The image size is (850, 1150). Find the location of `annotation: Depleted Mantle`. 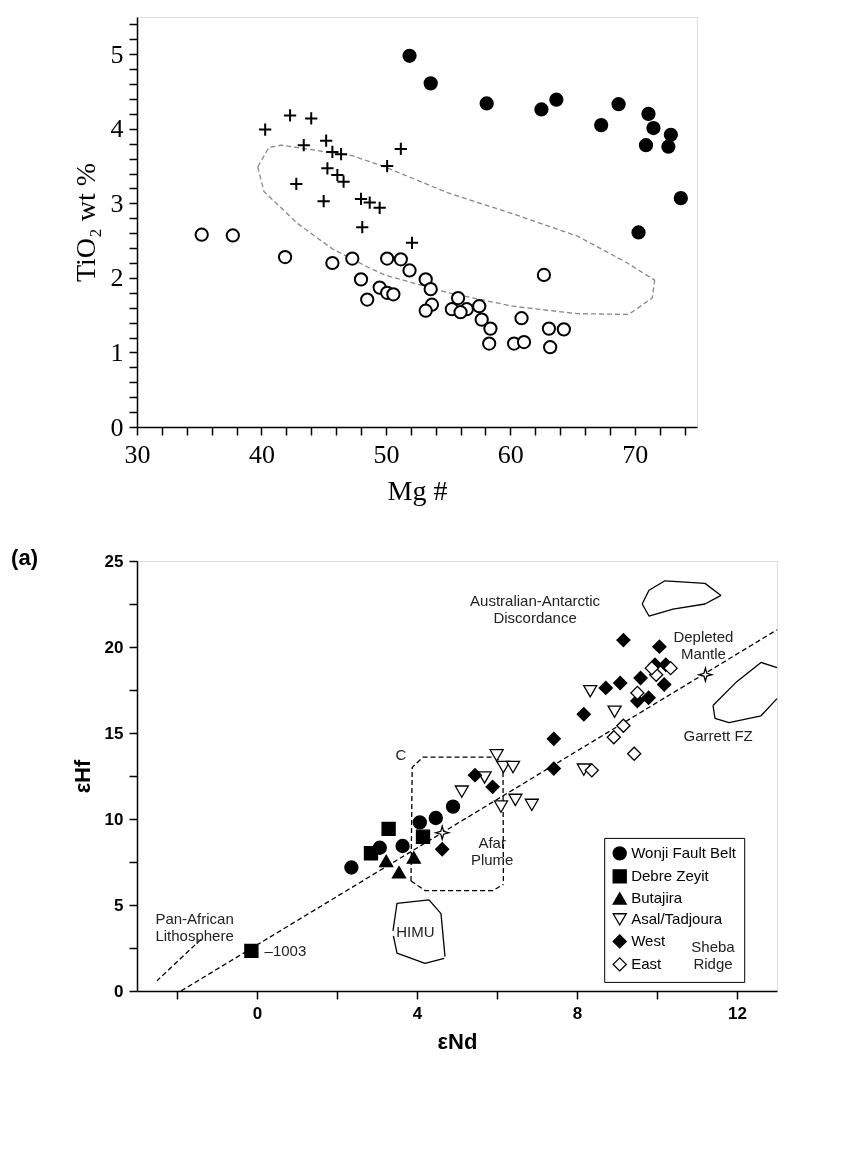

annotation: Depleted Mantle is located at coordinates (703, 644).